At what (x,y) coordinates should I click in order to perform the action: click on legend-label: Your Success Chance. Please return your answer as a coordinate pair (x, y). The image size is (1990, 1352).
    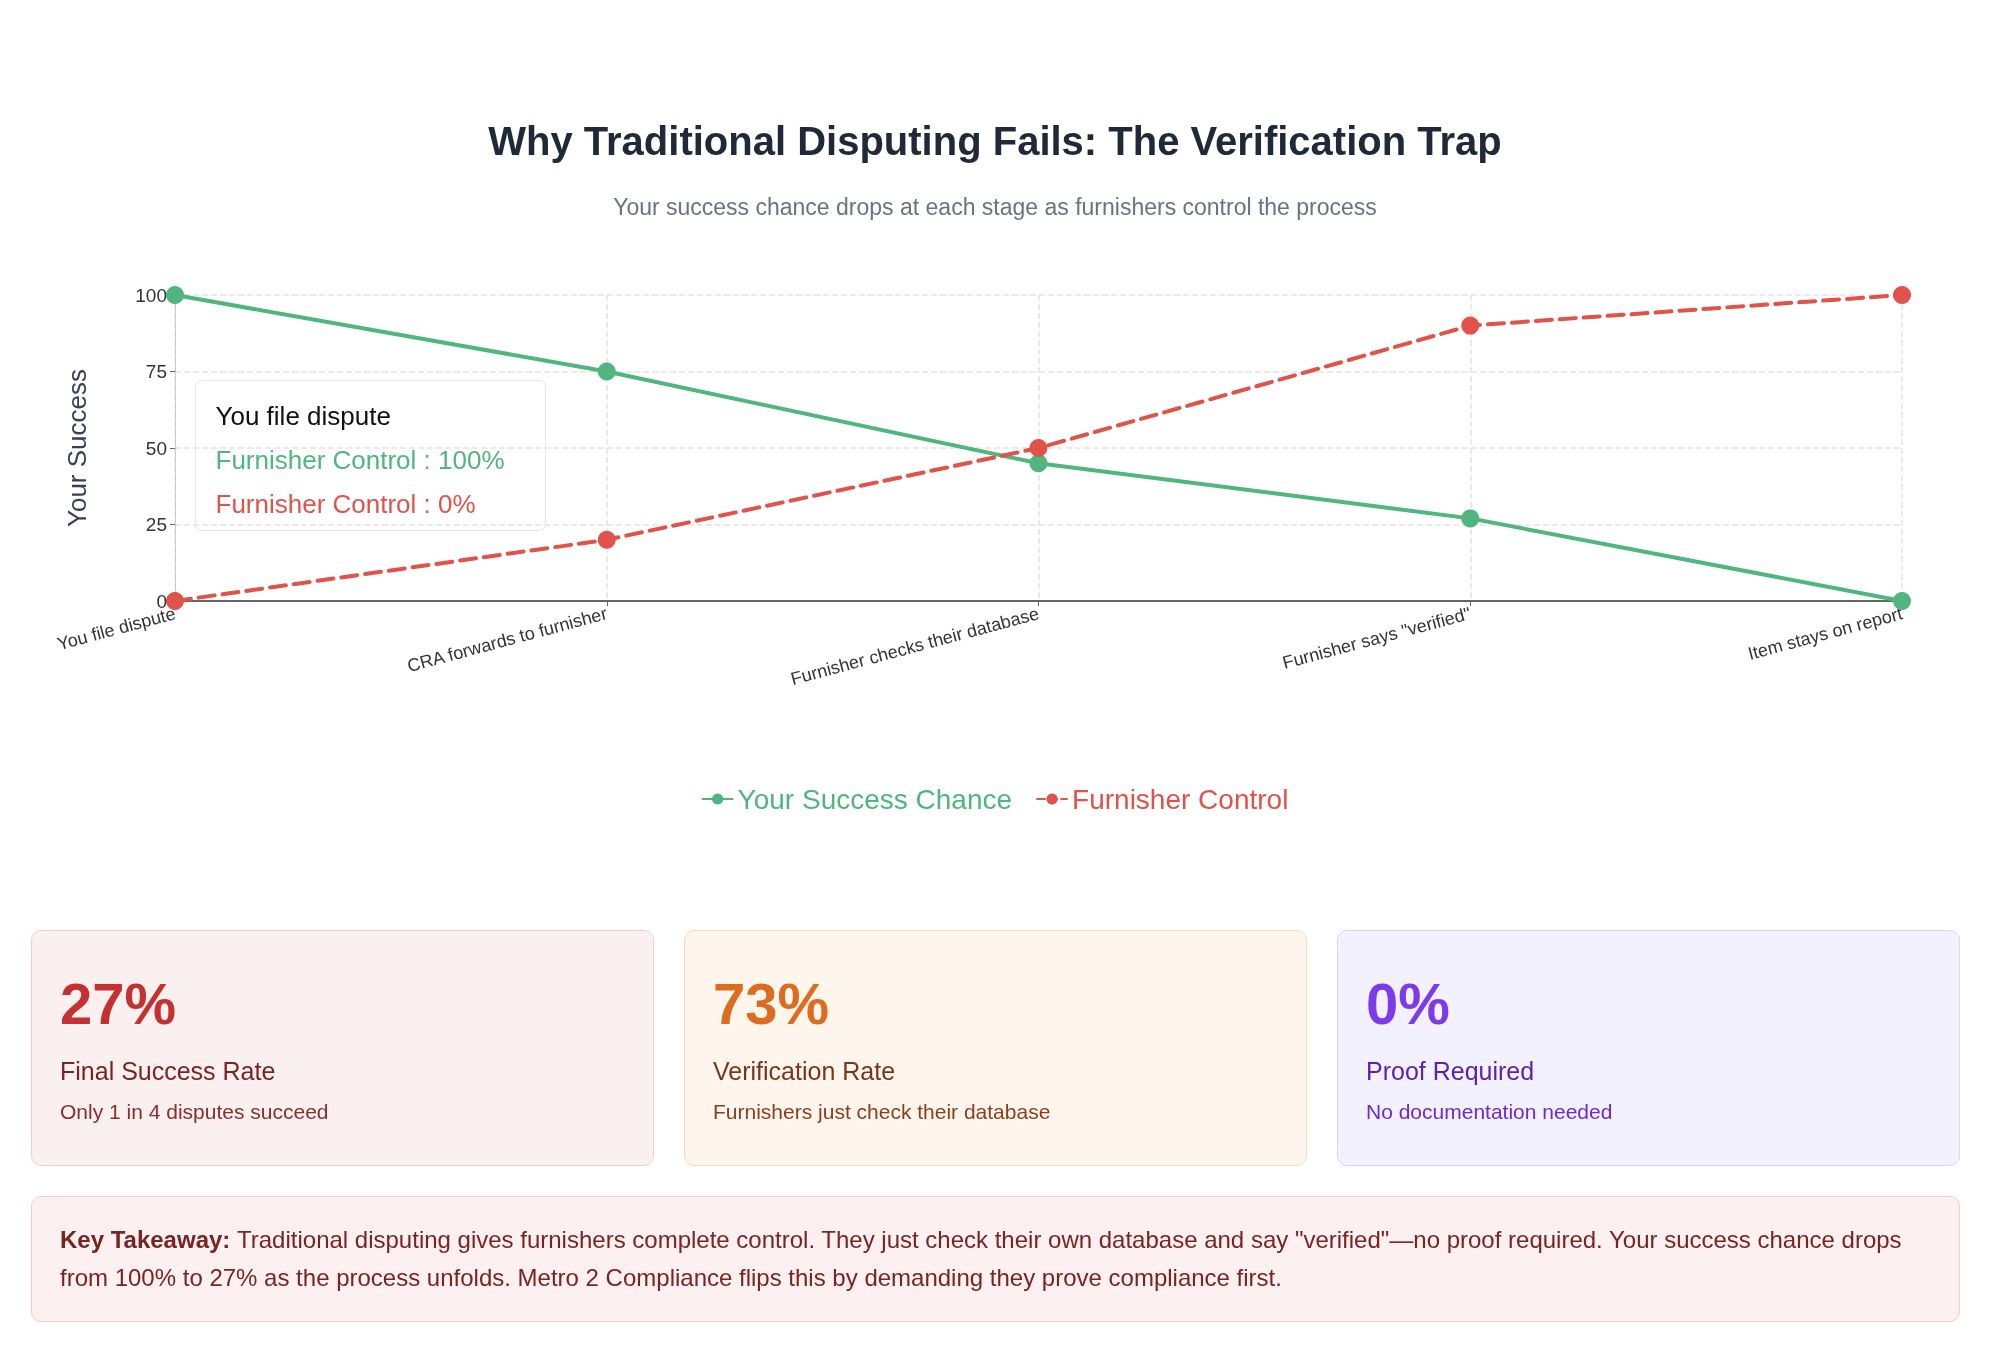
    Looking at the image, I should click on (875, 799).